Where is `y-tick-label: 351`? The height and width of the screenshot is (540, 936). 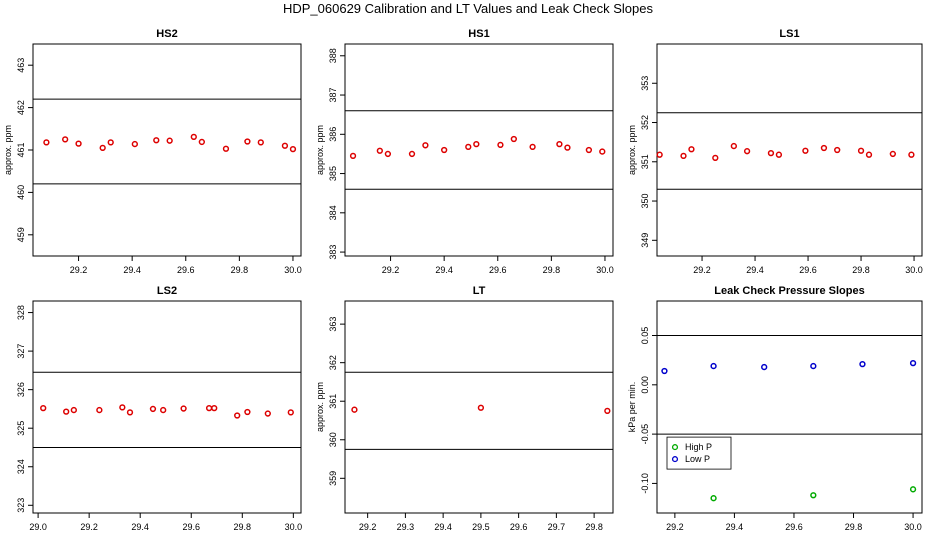 y-tick-label: 351 is located at coordinates (645, 161).